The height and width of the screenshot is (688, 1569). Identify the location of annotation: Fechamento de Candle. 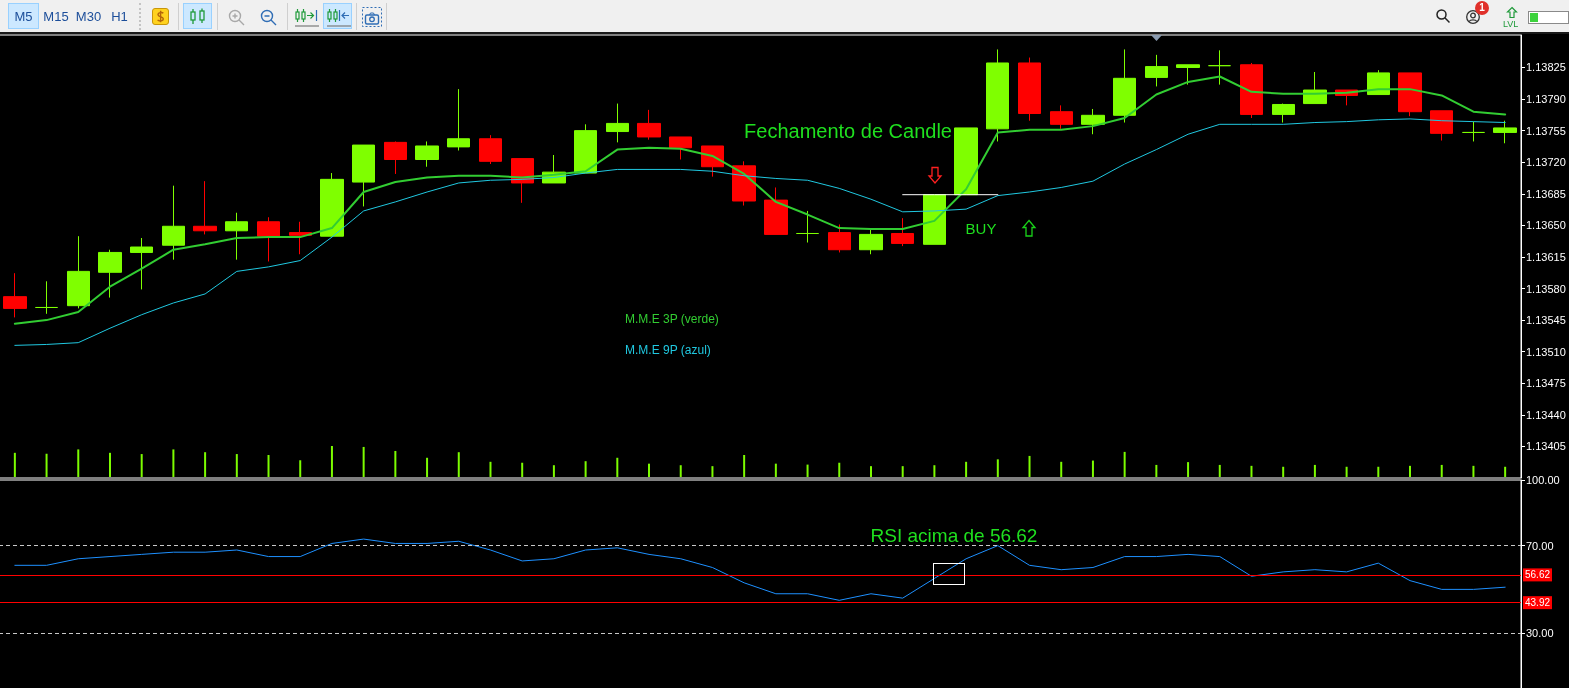
(848, 131).